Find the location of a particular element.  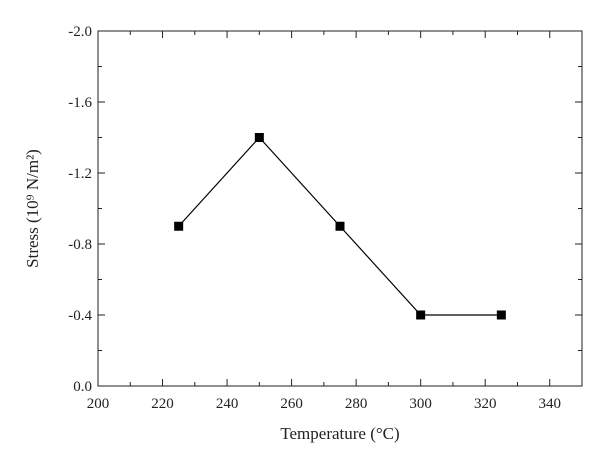

y-tick-label: -2.0 is located at coordinates (80, 32).